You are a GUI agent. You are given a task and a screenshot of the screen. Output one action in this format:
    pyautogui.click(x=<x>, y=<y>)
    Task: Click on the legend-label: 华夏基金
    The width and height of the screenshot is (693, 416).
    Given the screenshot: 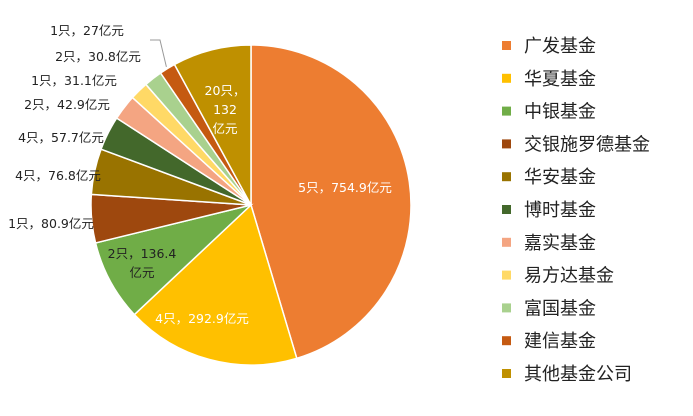 What is the action you would take?
    pyautogui.click(x=560, y=79)
    